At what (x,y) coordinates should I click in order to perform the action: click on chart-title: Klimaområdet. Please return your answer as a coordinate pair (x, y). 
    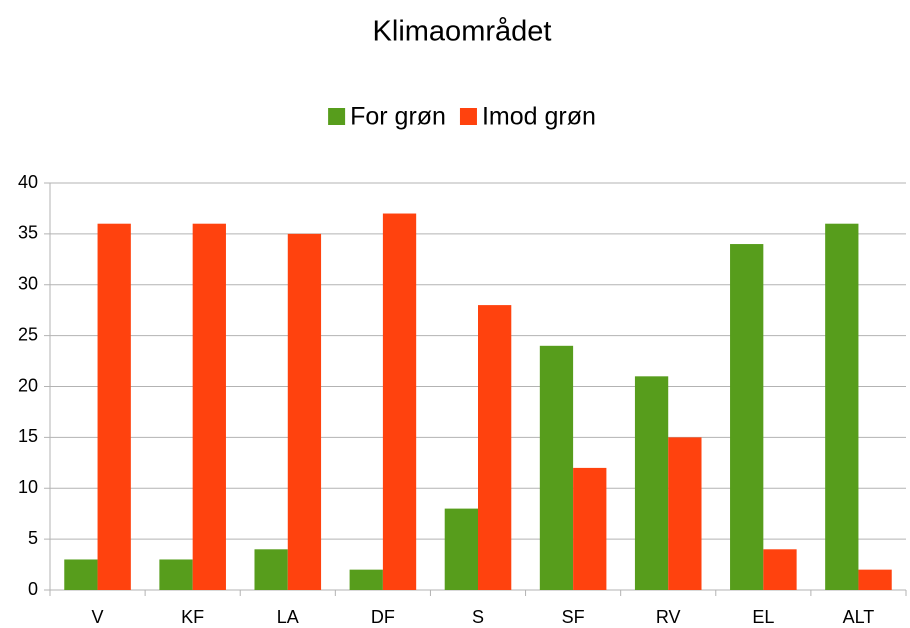
    Looking at the image, I should click on (462, 32).